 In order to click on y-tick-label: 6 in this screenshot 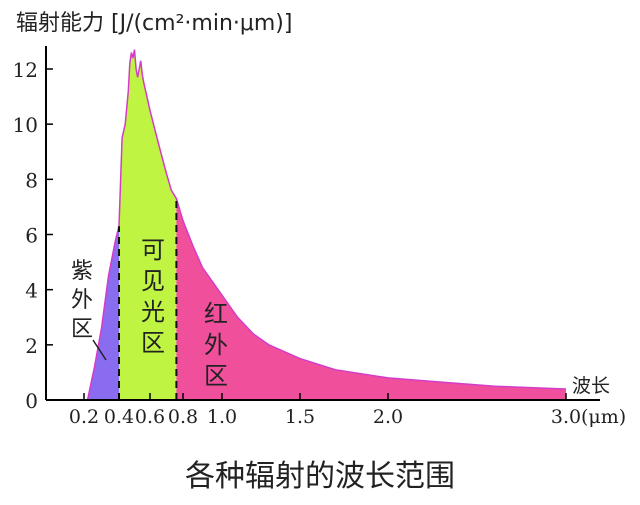, I will do `click(31, 236)`.